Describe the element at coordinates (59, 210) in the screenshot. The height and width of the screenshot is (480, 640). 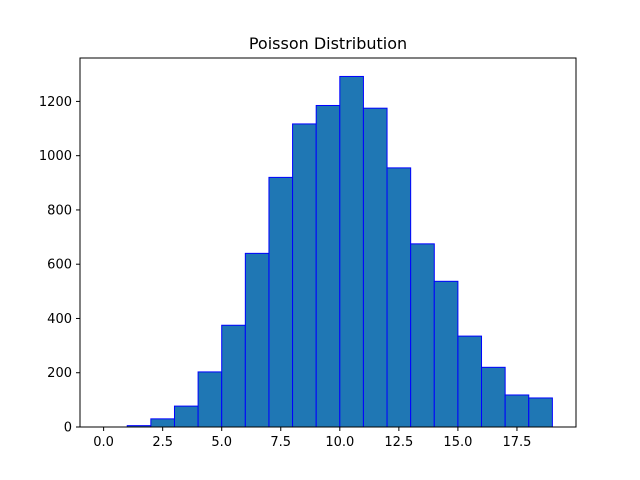
I see `y-tick-label: 800` at that location.